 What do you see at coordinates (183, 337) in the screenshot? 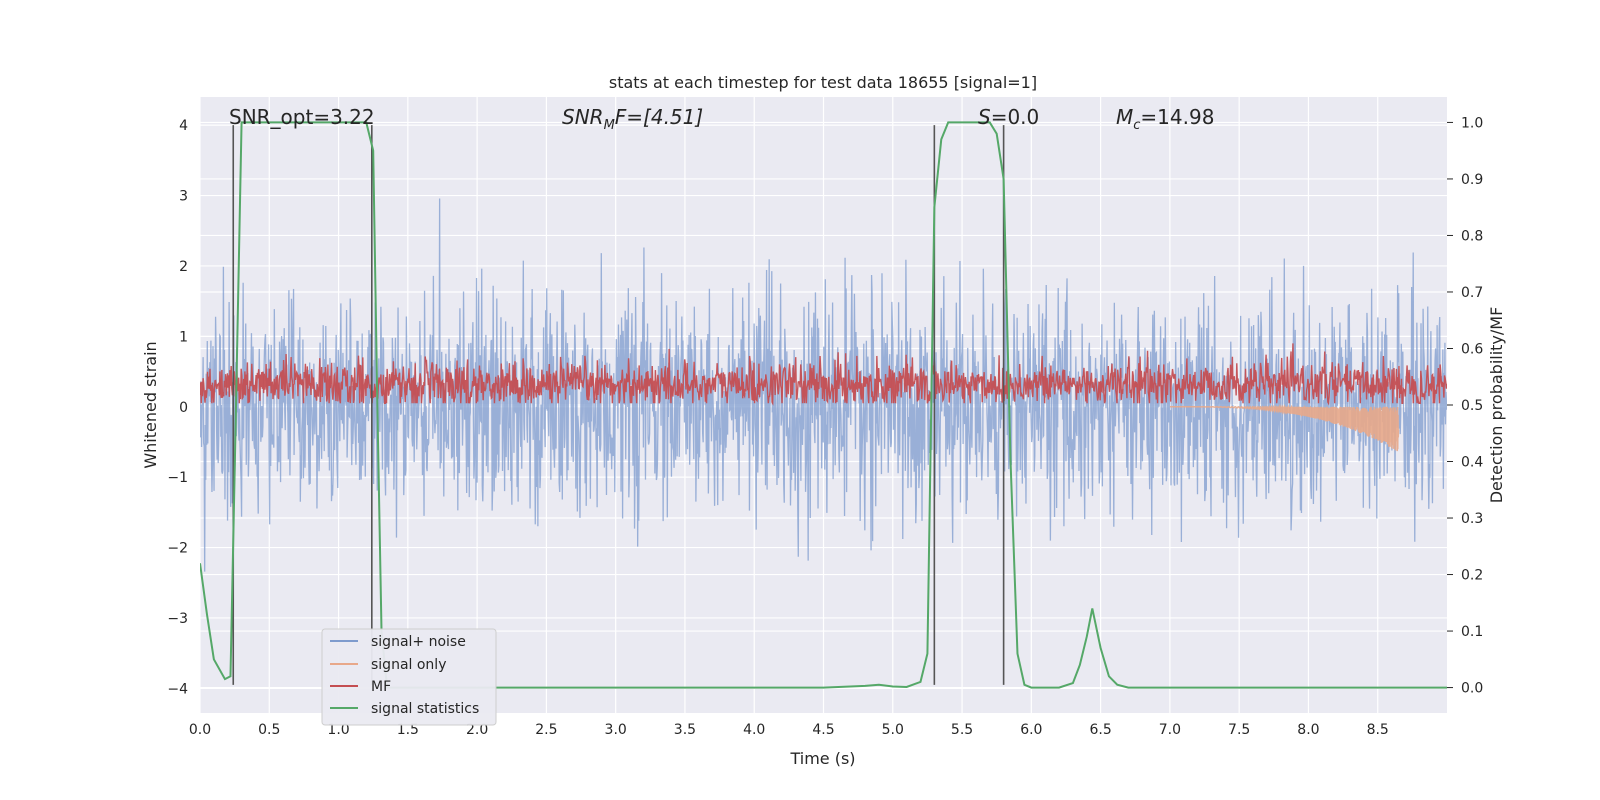
I see `y-tick-label-left: 1` at bounding box center [183, 337].